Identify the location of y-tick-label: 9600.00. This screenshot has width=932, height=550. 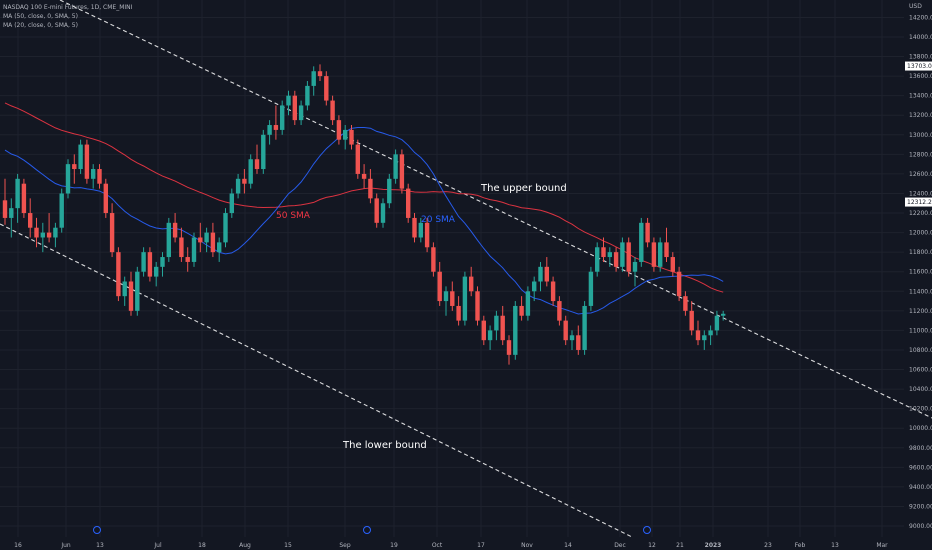
(920, 467).